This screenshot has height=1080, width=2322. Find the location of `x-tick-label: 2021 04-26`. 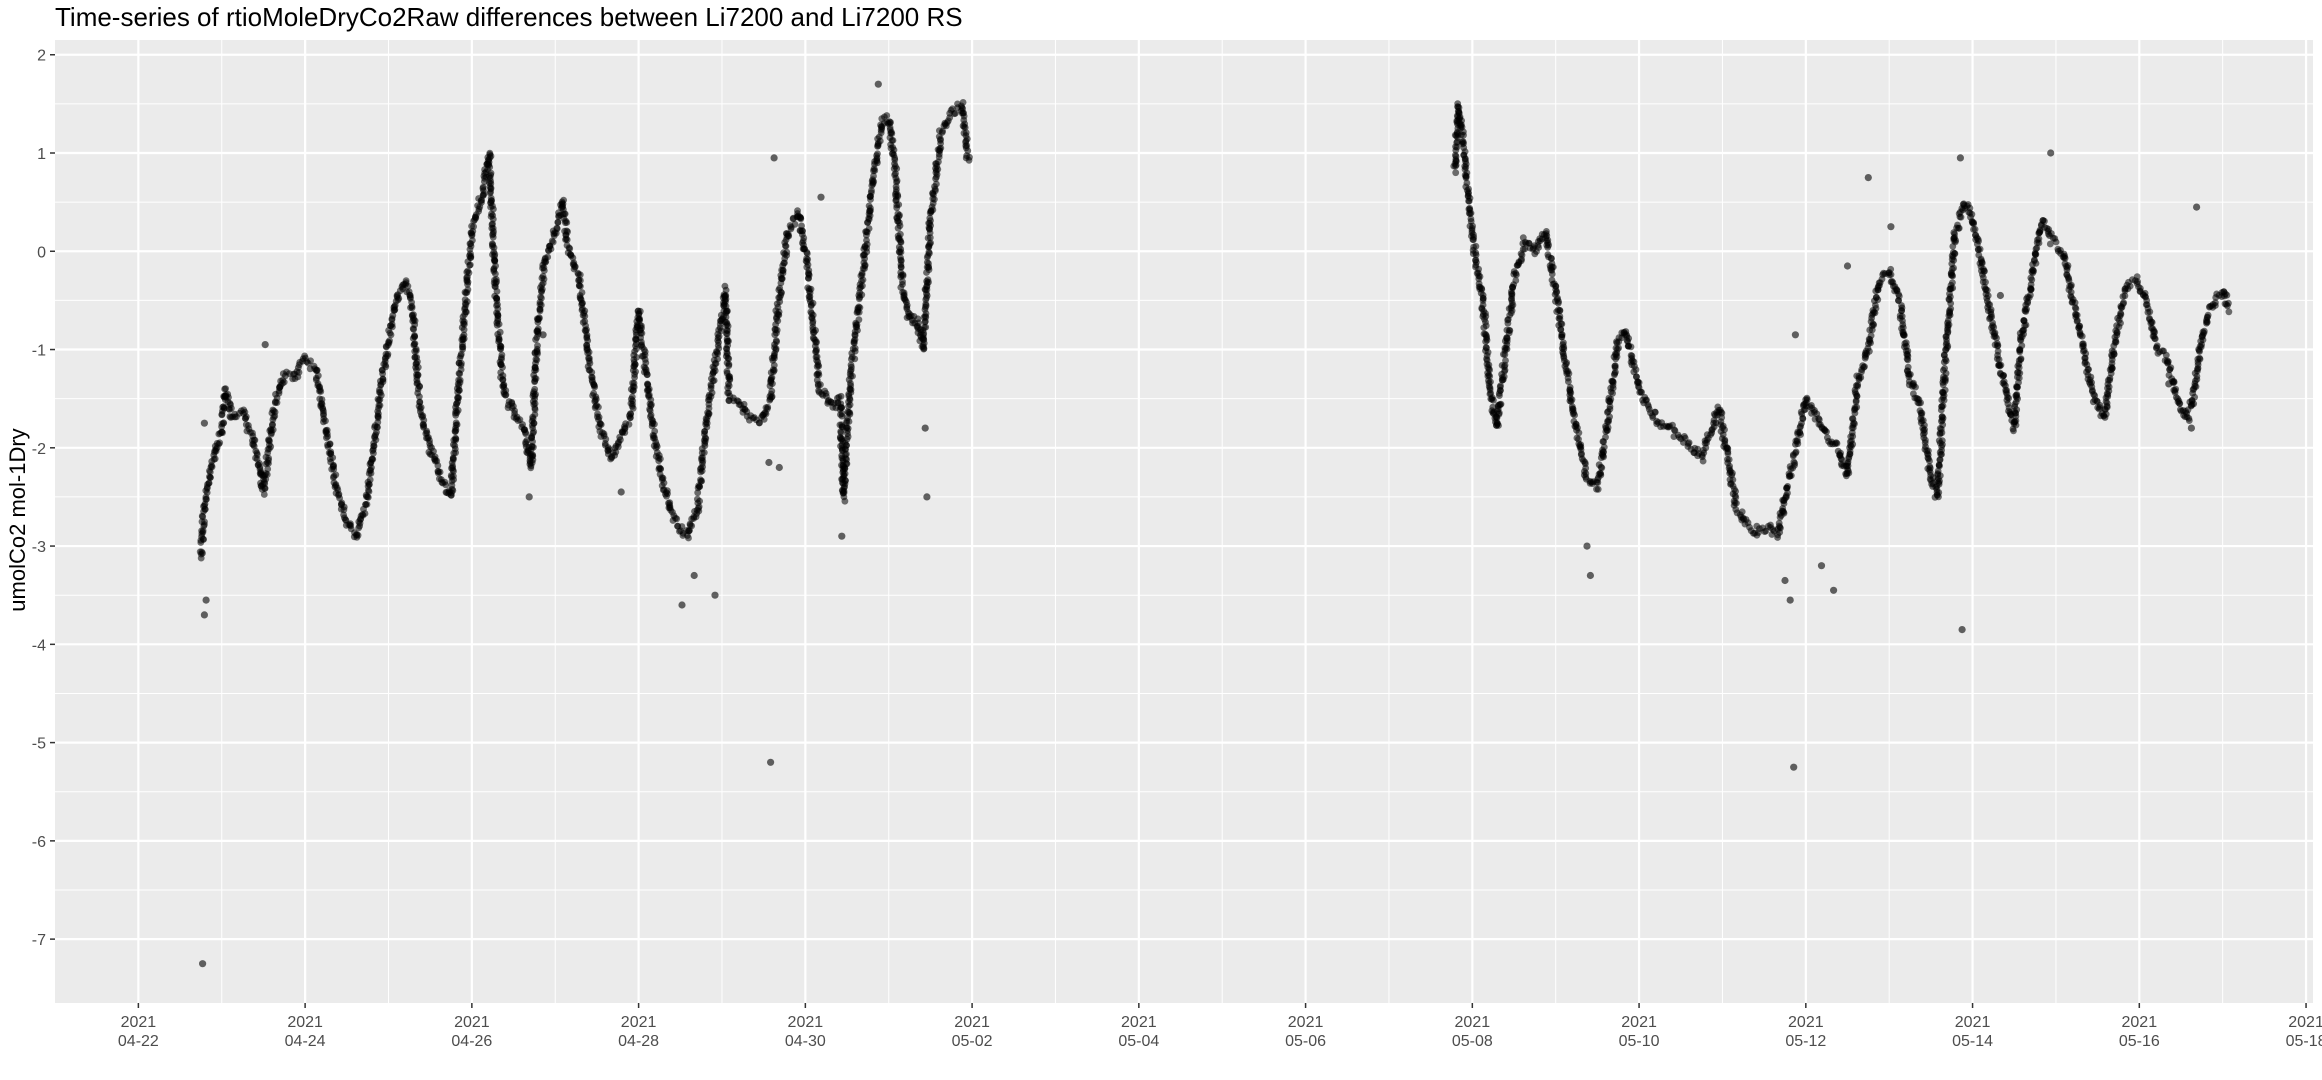

x-tick-label: 2021 04-26 is located at coordinates (471, 1032).